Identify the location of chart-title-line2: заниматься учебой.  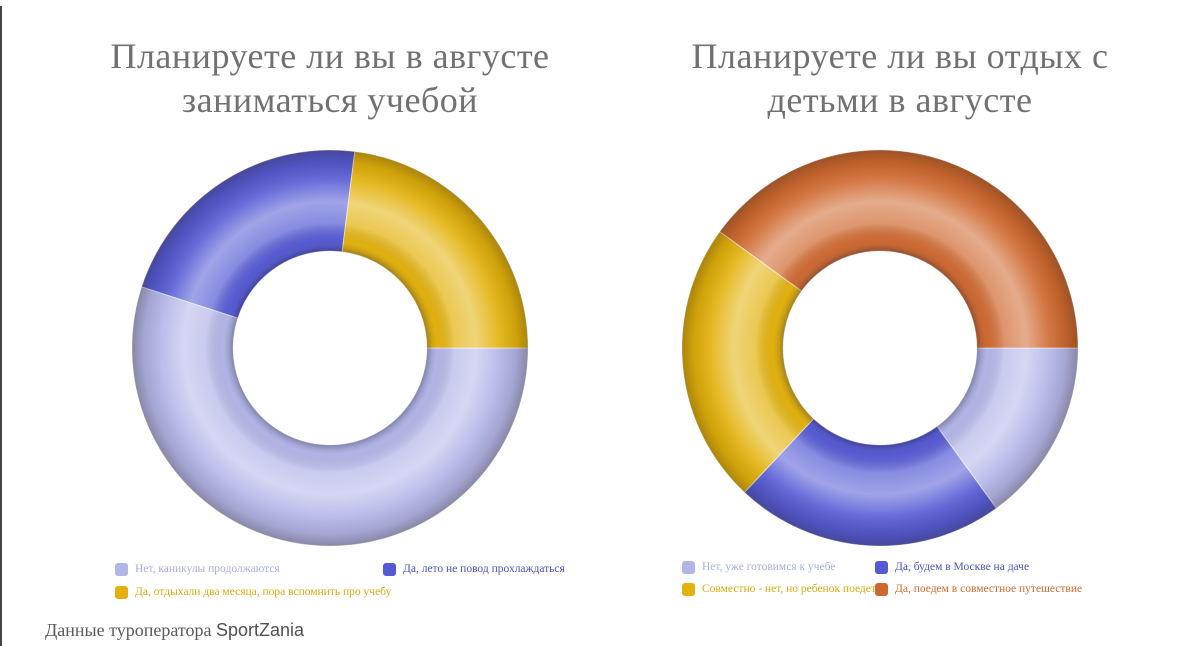
(330, 100).